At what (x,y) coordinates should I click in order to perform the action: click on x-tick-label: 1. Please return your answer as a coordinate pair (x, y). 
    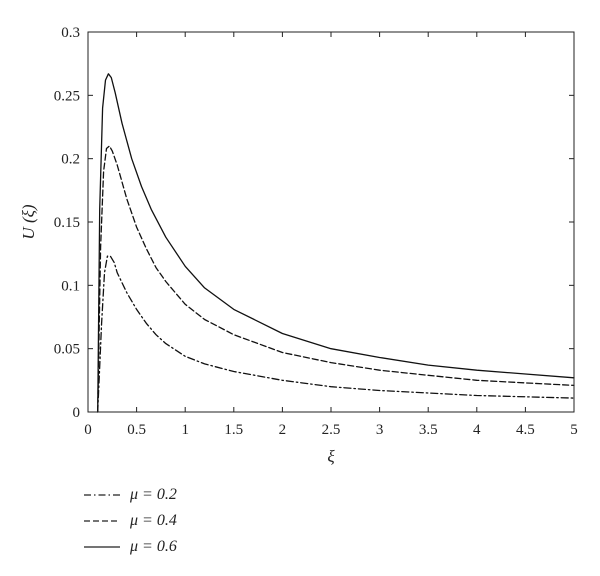
    Looking at the image, I should click on (185, 430).